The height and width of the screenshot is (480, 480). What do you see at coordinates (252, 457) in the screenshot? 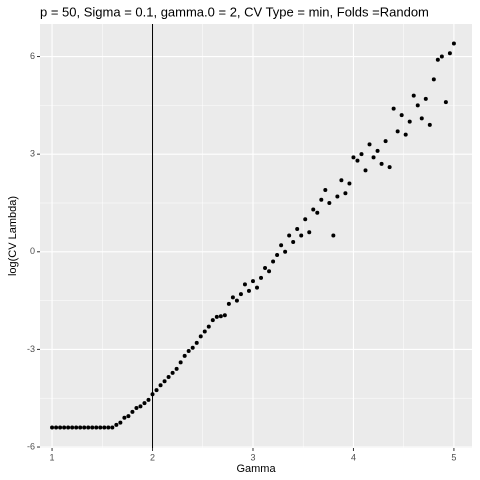
I see `x-tick-label: 3` at bounding box center [252, 457].